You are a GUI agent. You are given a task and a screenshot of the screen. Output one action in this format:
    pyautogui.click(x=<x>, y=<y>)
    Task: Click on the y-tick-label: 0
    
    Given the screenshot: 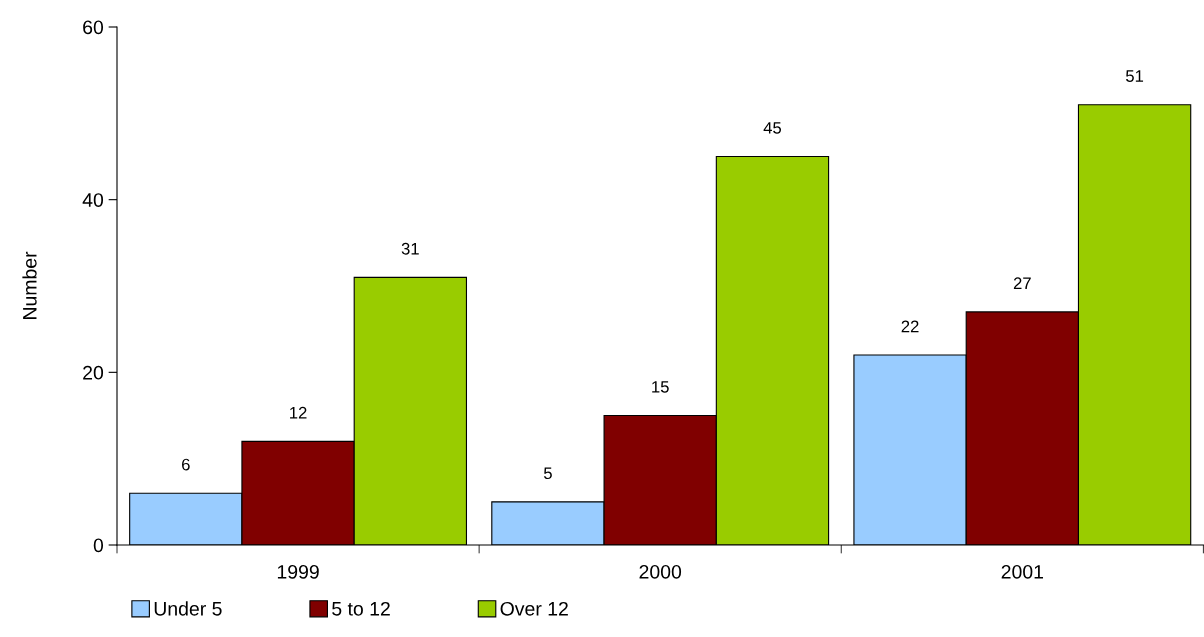 What is the action you would take?
    pyautogui.click(x=98, y=545)
    